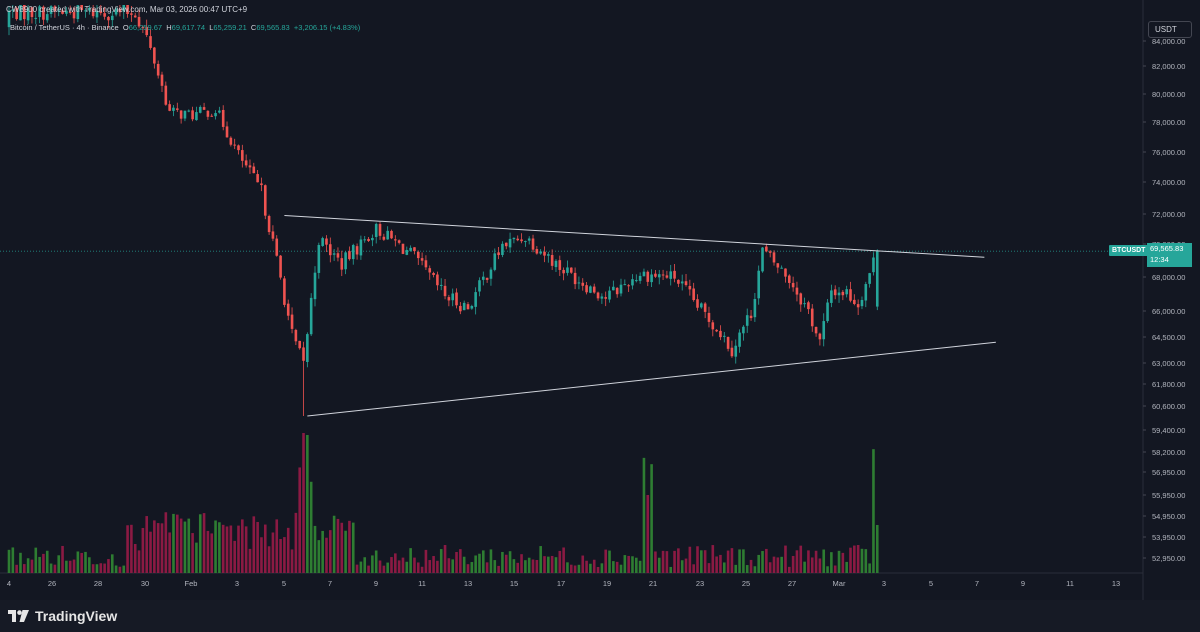 The height and width of the screenshot is (632, 1200). What do you see at coordinates (273, 27) in the screenshot?
I see `close-value: 69,565.83` at bounding box center [273, 27].